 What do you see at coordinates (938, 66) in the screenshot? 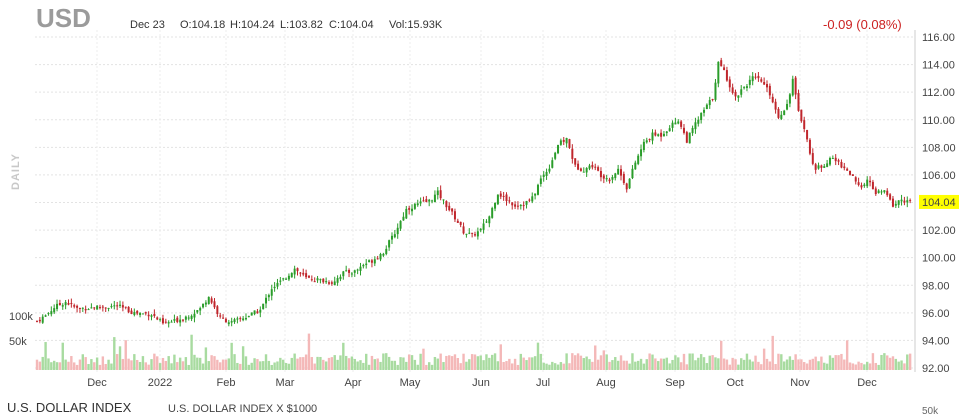
I see `y-tick-label: 114.00` at bounding box center [938, 66].